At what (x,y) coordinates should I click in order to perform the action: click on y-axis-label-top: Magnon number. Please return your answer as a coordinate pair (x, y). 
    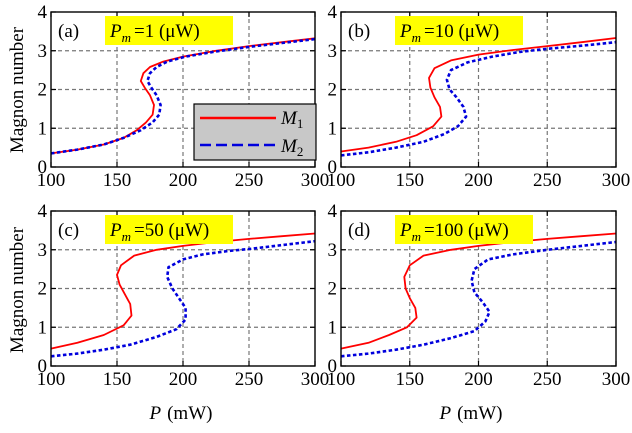
    Looking at the image, I should click on (17, 89).